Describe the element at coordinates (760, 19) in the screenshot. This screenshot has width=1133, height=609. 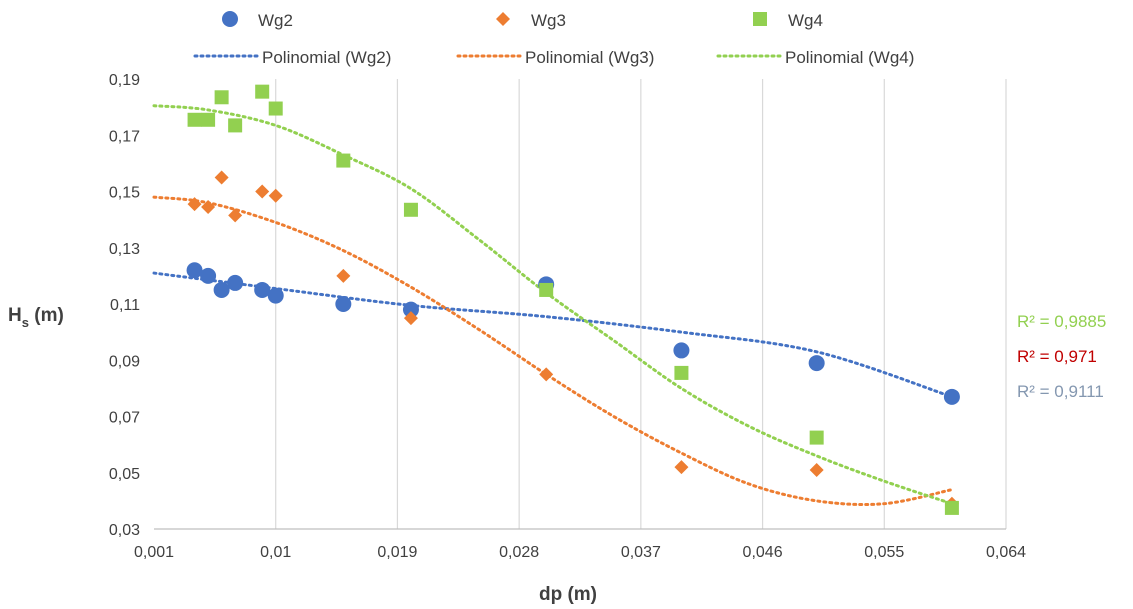
I see `legend-marker-wg4` at that location.